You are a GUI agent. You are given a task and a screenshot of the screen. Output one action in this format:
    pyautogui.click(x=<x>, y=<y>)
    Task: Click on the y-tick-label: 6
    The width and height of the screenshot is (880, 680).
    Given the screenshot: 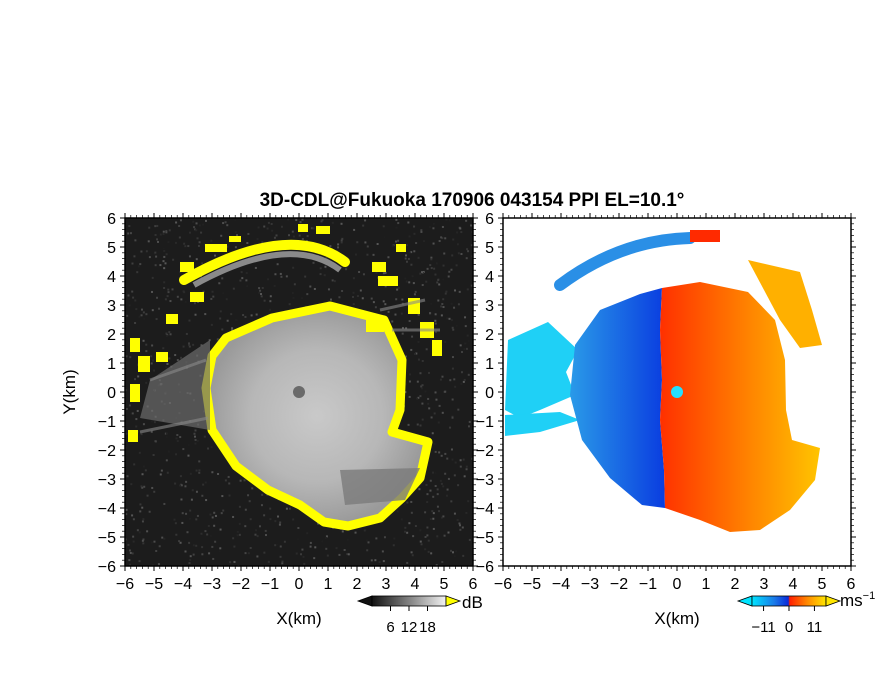 What is the action you would take?
    pyautogui.click(x=489, y=219)
    